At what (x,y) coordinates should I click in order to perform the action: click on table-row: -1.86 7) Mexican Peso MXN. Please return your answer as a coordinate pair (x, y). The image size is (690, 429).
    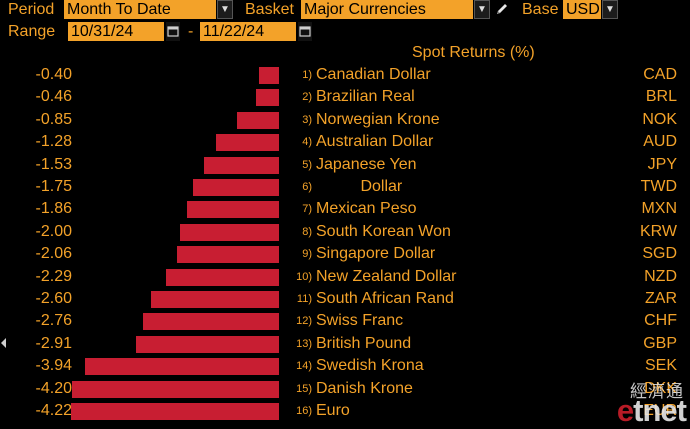
    Looking at the image, I should click on (345, 209).